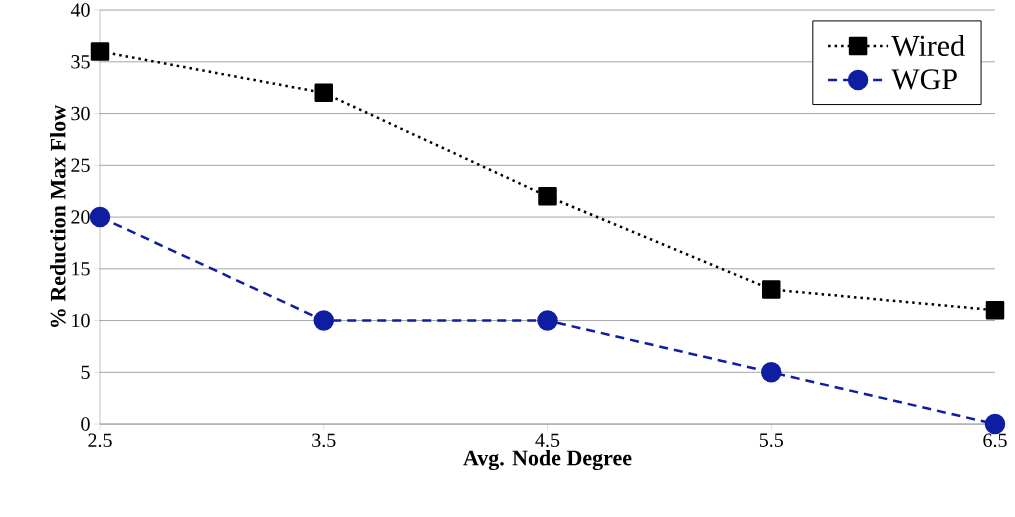  What do you see at coordinates (80, 217) in the screenshot?
I see `y-tick-label: 20` at bounding box center [80, 217].